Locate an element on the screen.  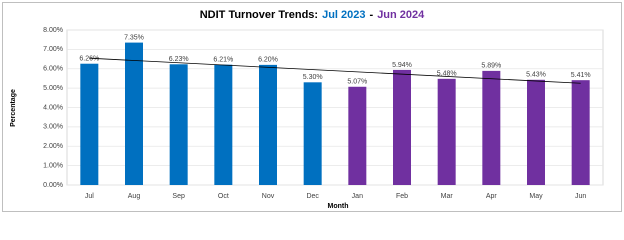
x-tick-label: Jun is located at coordinates (580, 196).